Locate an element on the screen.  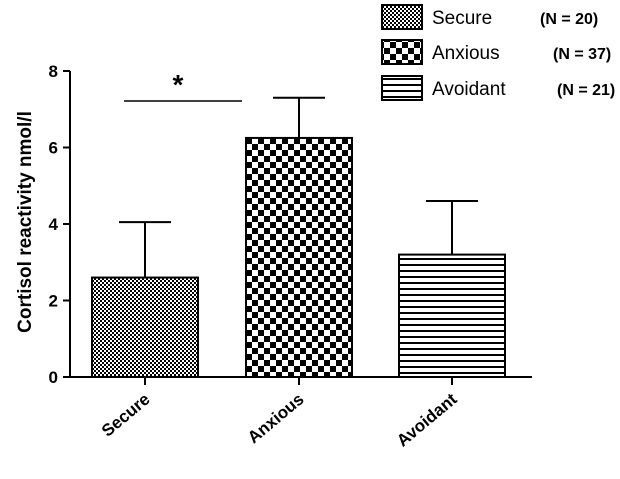
x-tick-label-anxious: Anxious is located at coordinates (276, 419).